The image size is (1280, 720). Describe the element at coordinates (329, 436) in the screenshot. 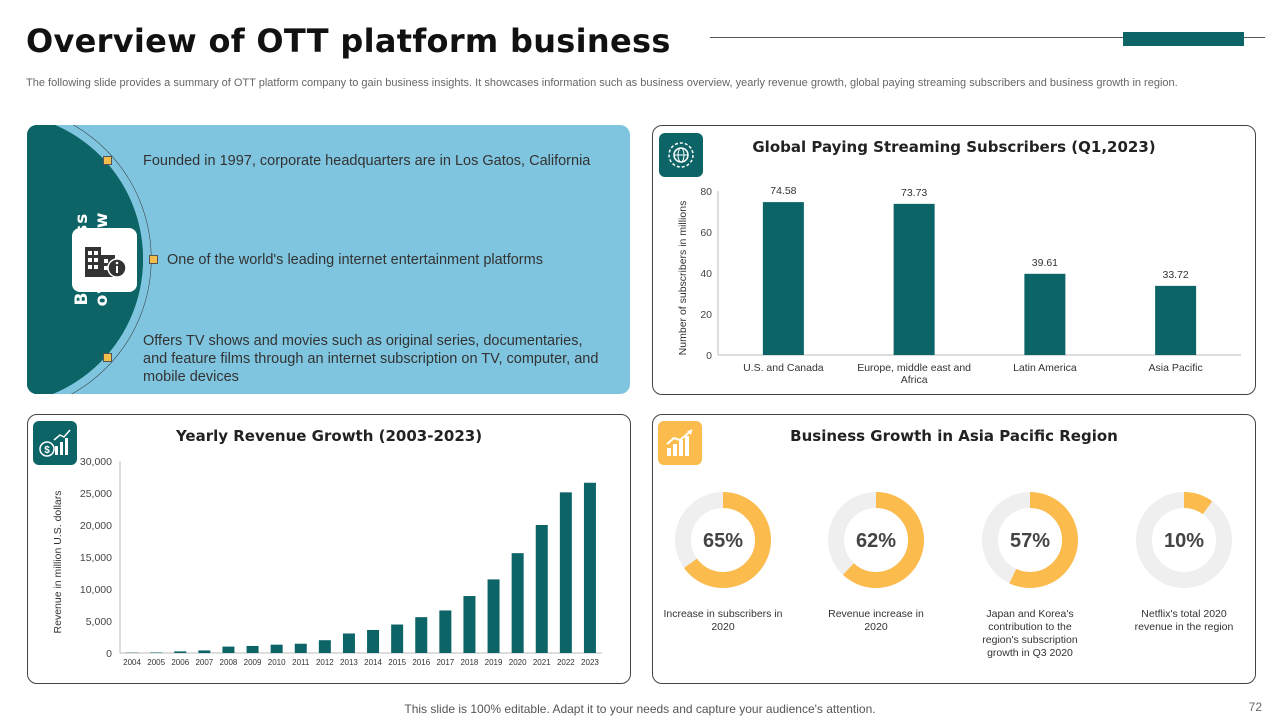

I see `revenue-chart-title: Yearly Revenue Growth (2003-2023)` at that location.